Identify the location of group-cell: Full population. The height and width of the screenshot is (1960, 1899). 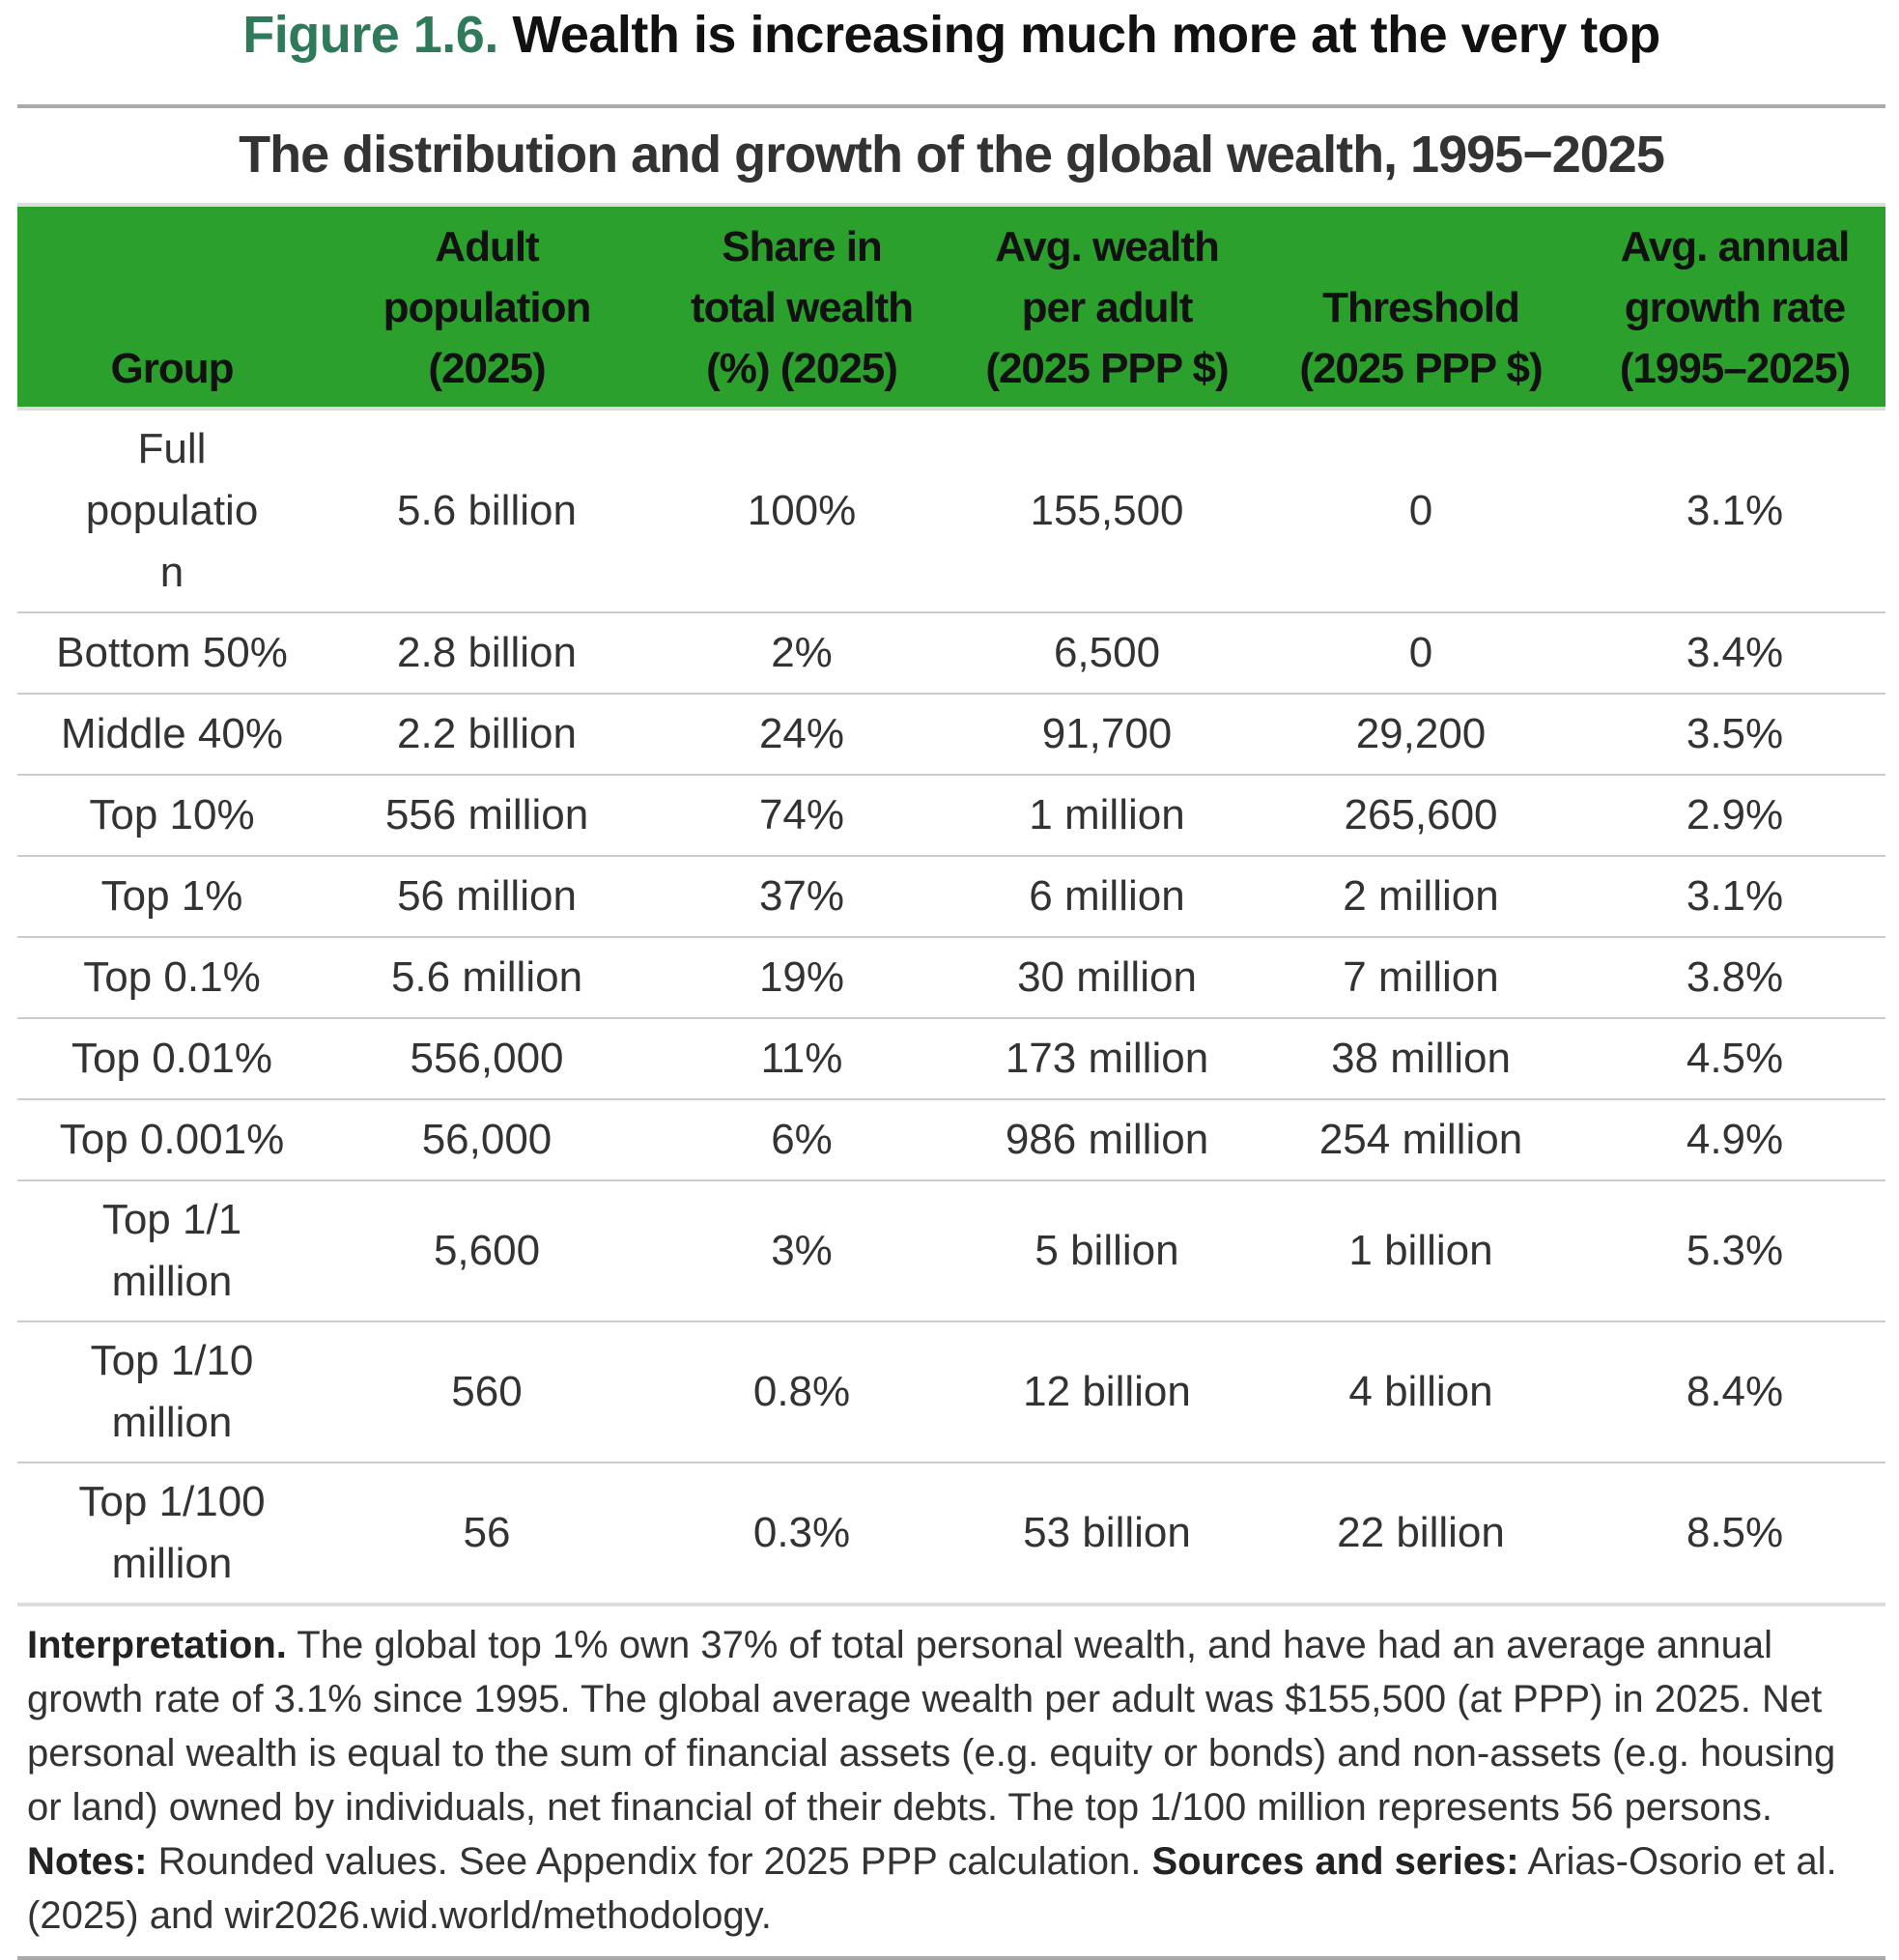
(171, 511).